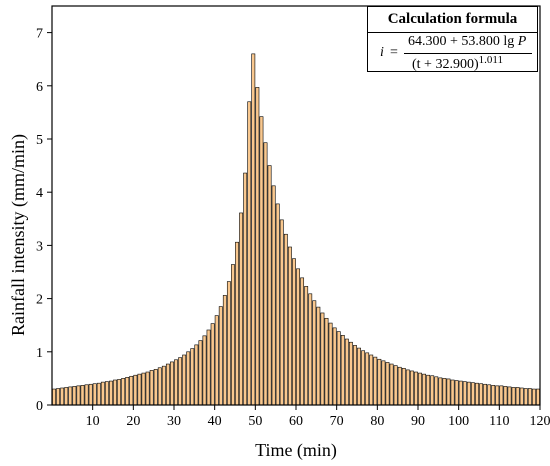 This screenshot has height=466, width=550. I want to click on x-tick-label: 80, so click(377, 421).